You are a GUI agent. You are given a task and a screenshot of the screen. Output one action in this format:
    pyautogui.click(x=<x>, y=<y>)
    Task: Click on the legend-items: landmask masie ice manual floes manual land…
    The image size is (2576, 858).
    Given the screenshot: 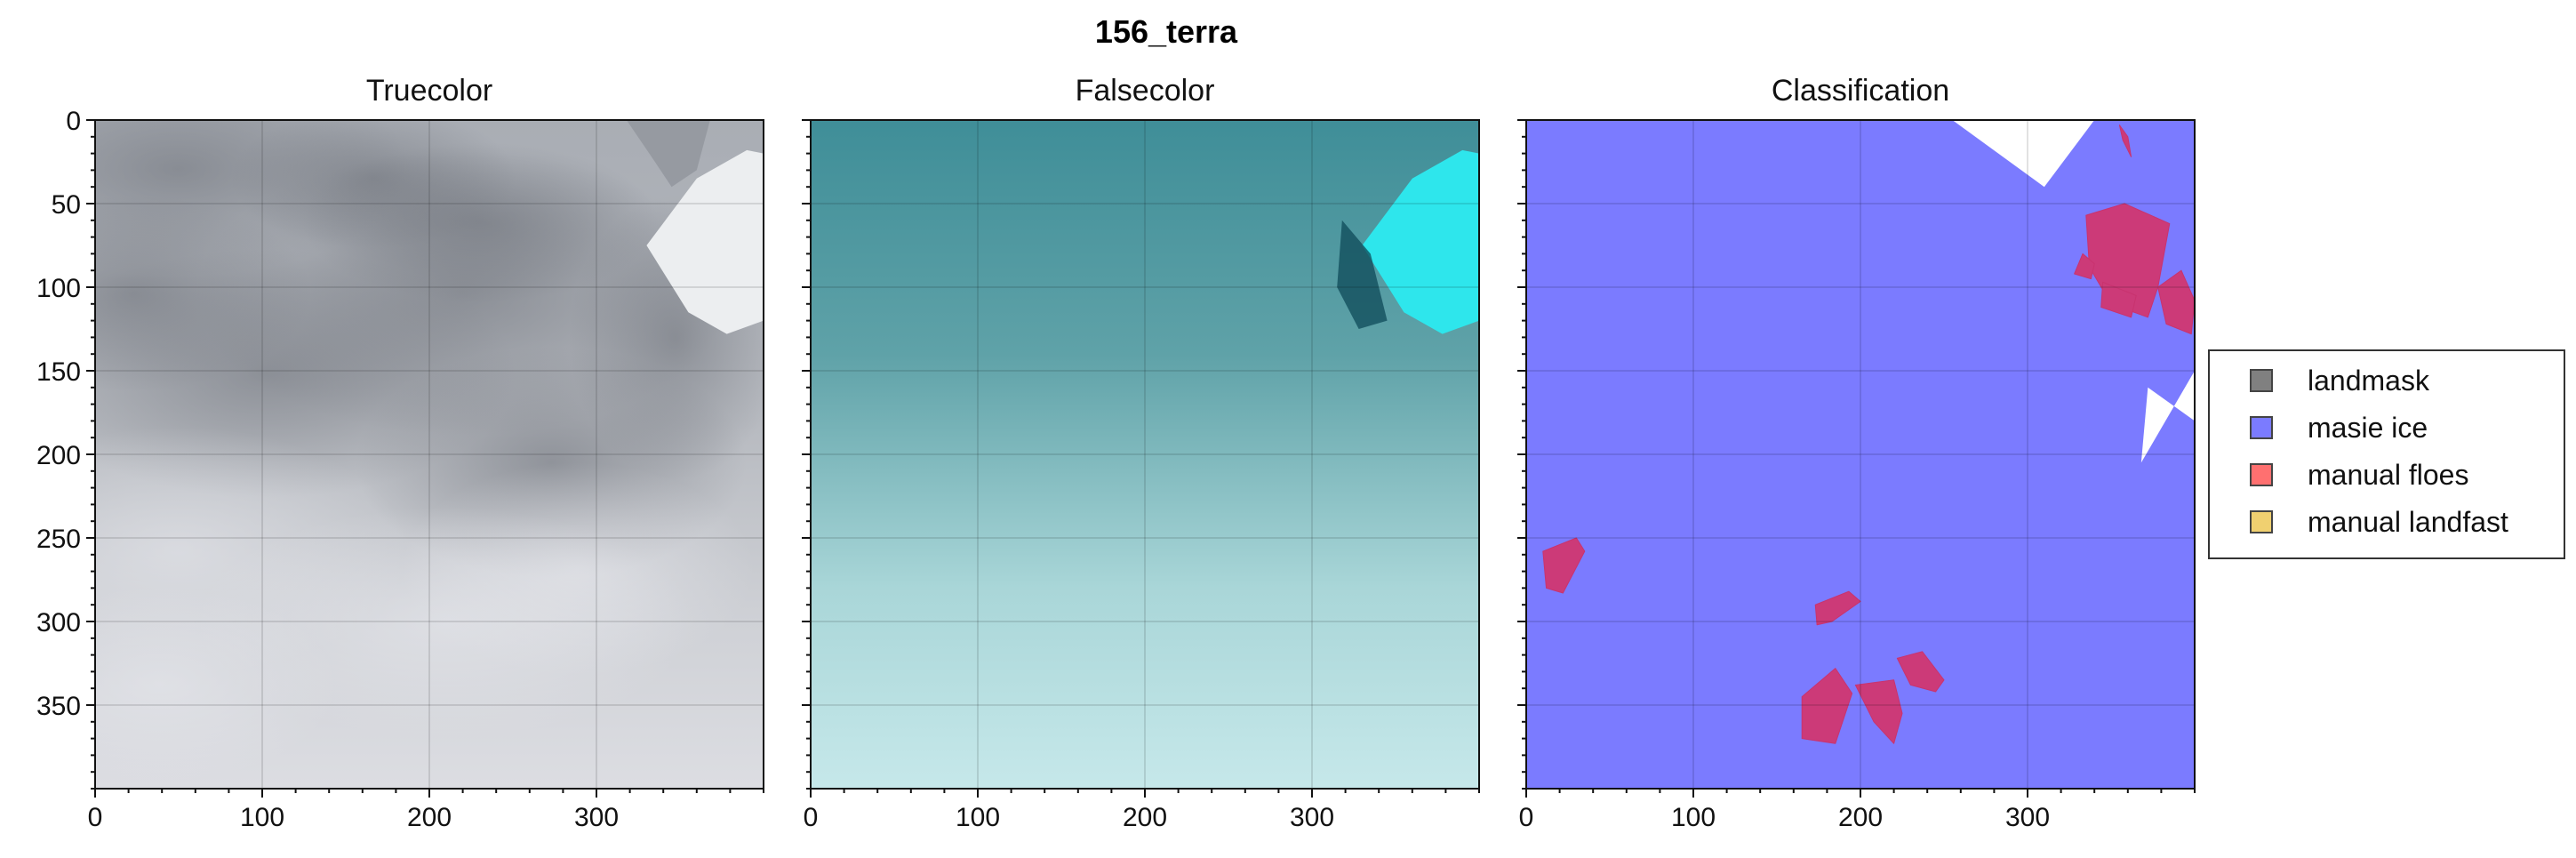 What is the action you would take?
    pyautogui.click(x=2379, y=451)
    